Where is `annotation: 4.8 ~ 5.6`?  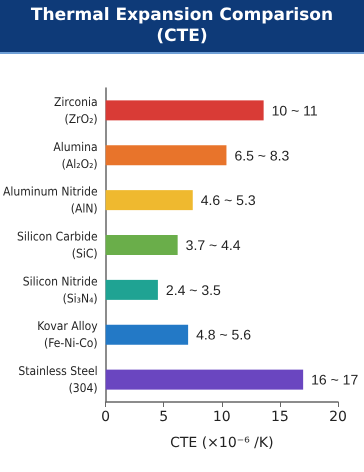
annotation: 4.8 ~ 5.6 is located at coordinates (224, 334).